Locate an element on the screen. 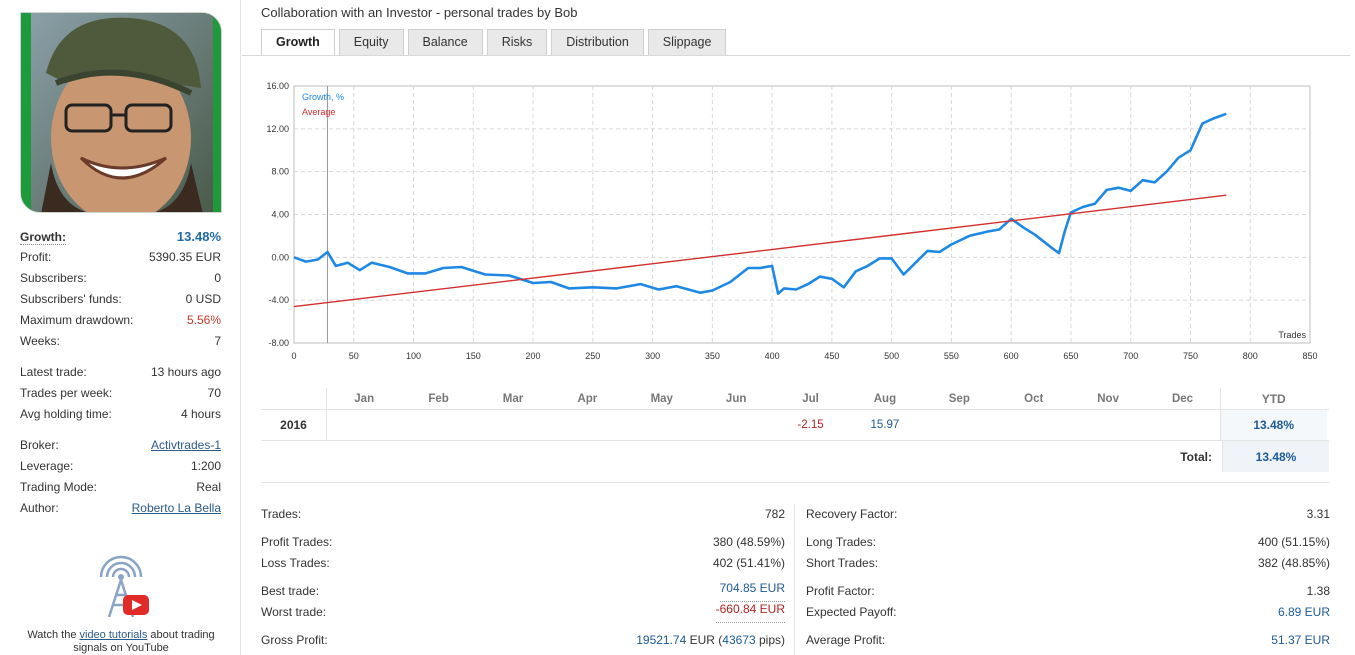 This screenshot has height=655, width=1355. tab-distribution: Distribution is located at coordinates (597, 42).